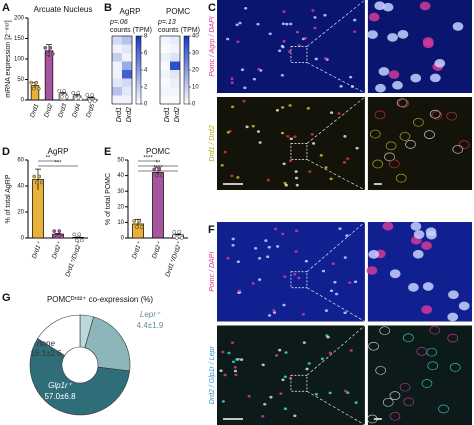  I want to click on channel-label: Drd2 / Glp1r / Lepr, so click(212, 375).